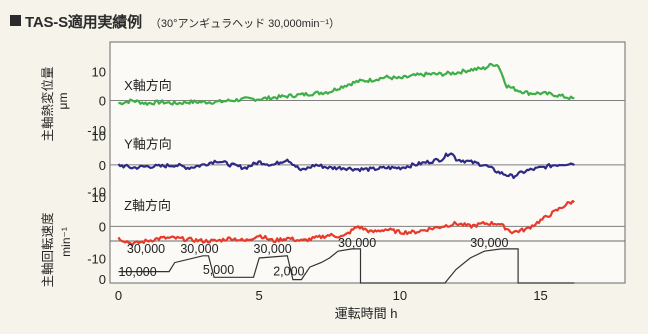  What do you see at coordinates (259, 295) in the screenshot?
I see `x-tick-label-1: 5` at bounding box center [259, 295].